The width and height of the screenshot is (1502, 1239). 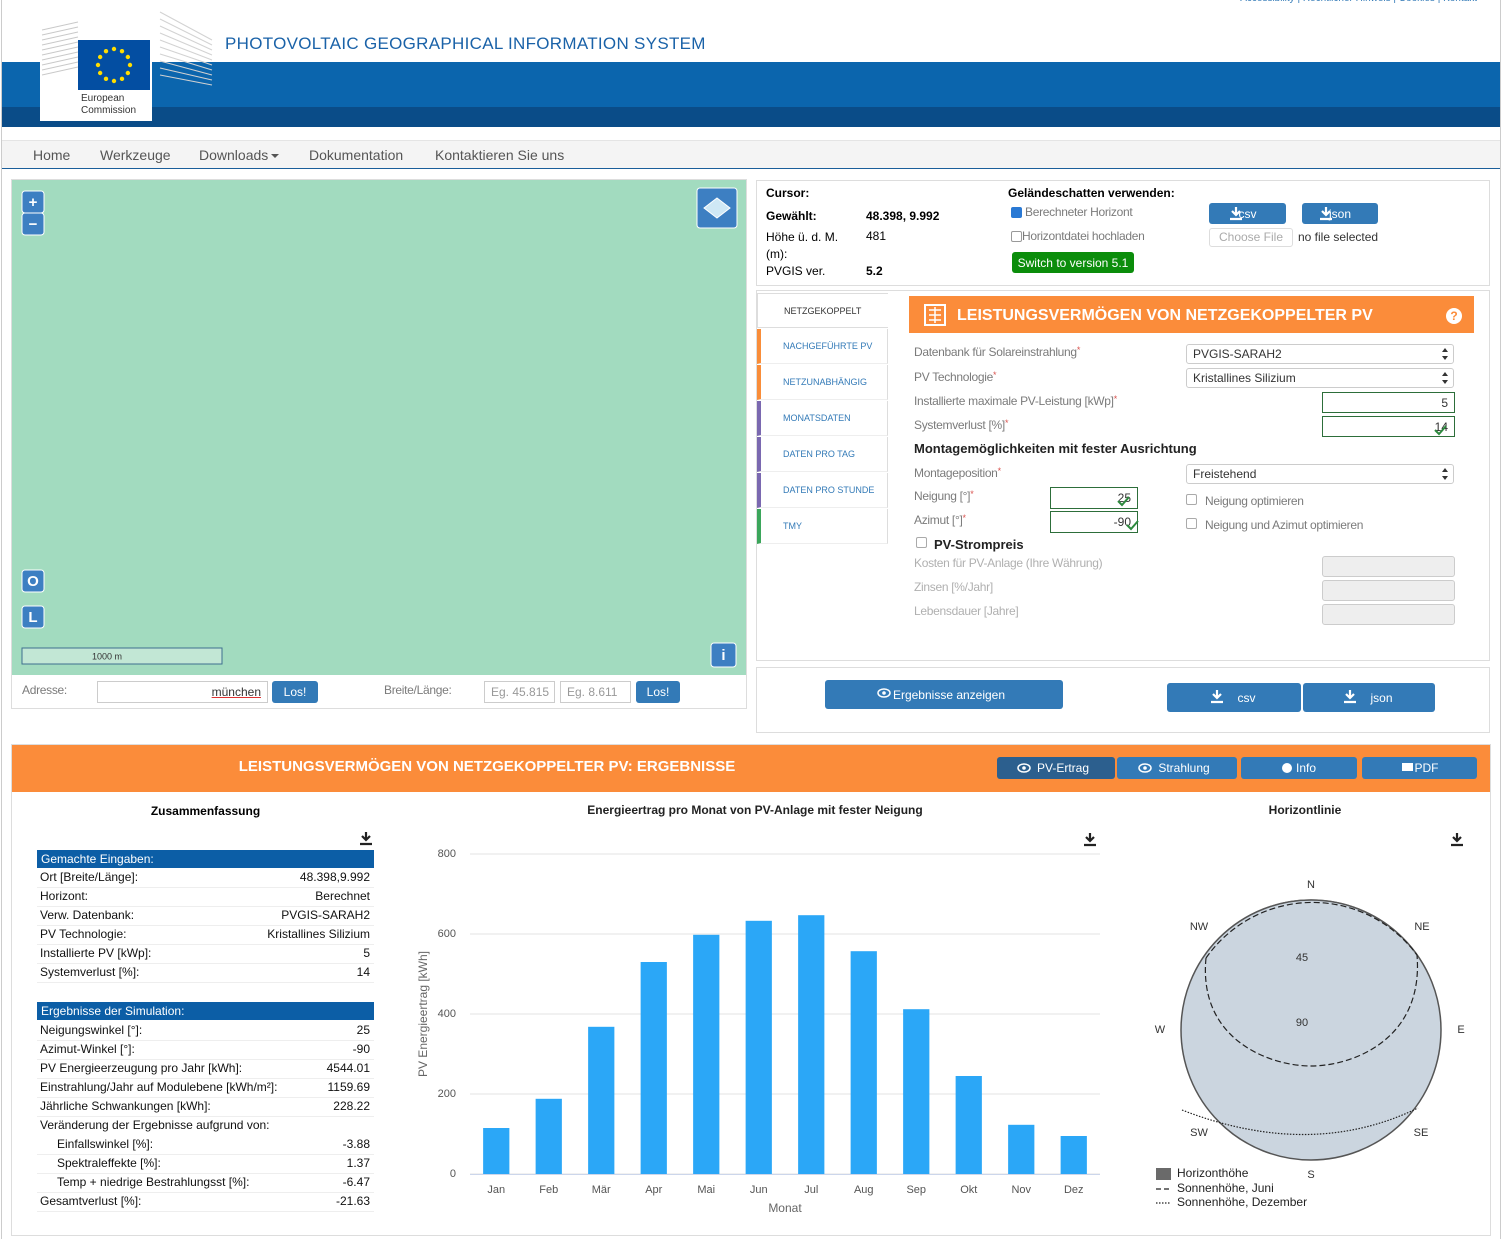 What do you see at coordinates (595, 692) in the screenshot?
I see `lon-input: Eg. 8.611` at bounding box center [595, 692].